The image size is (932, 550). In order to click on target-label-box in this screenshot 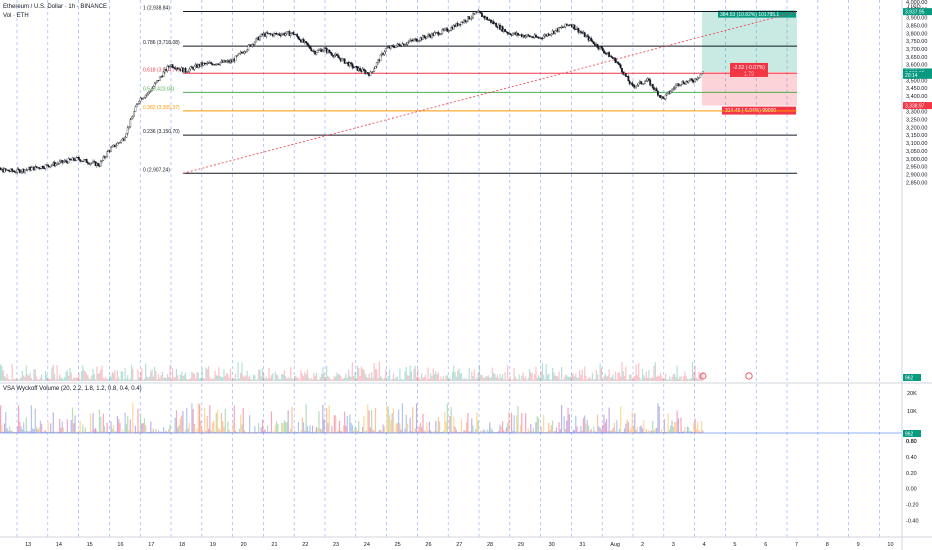, I will do `click(757, 14)`.